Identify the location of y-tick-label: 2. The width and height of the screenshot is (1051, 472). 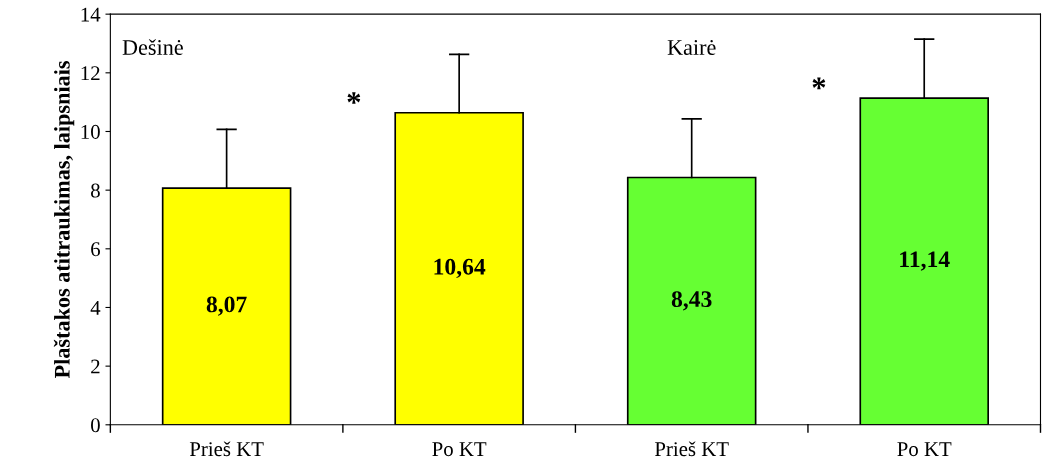
(95, 366).